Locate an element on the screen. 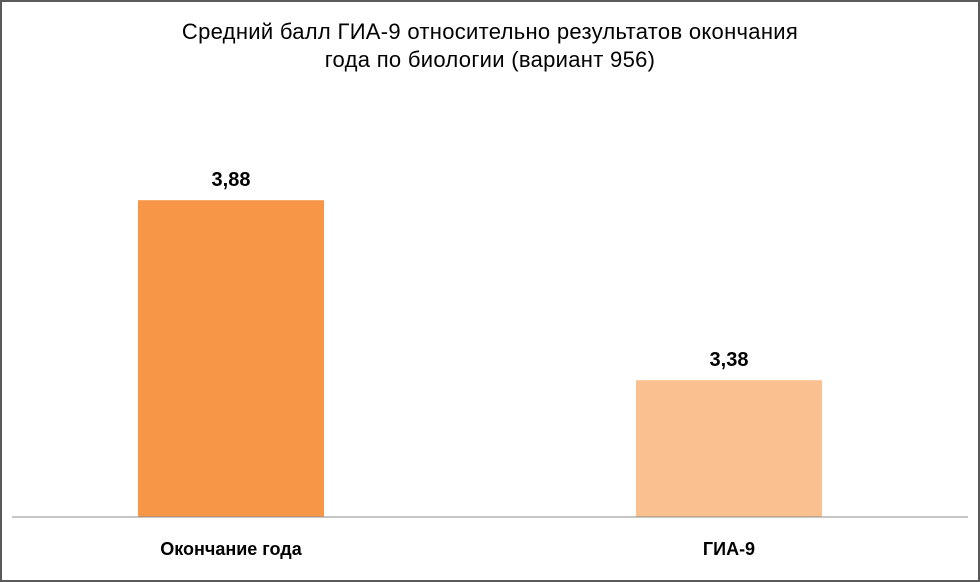 Image resolution: width=980 pixels, height=582 pixels. data-label-2: 3,38 is located at coordinates (729, 360).